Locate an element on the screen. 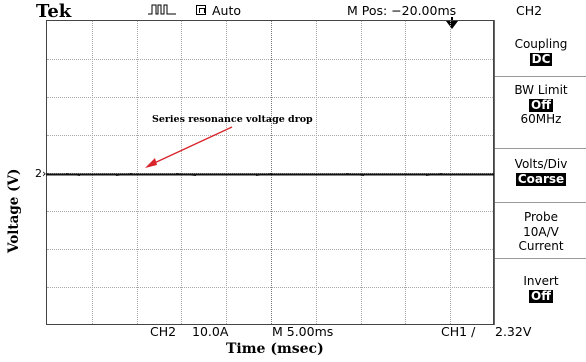  menu-channel-title: CH2 is located at coordinates (529, 10).